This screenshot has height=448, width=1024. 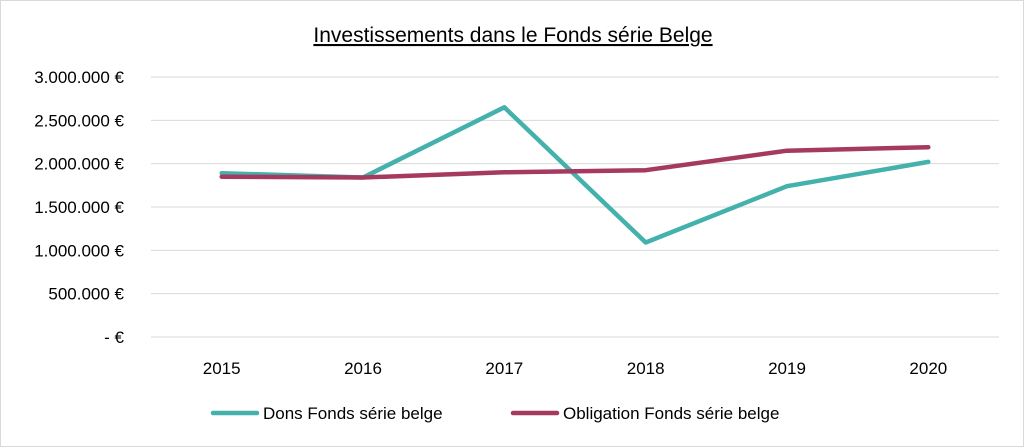 I want to click on y-tick-label: 1.500.000 €, so click(x=79, y=207).